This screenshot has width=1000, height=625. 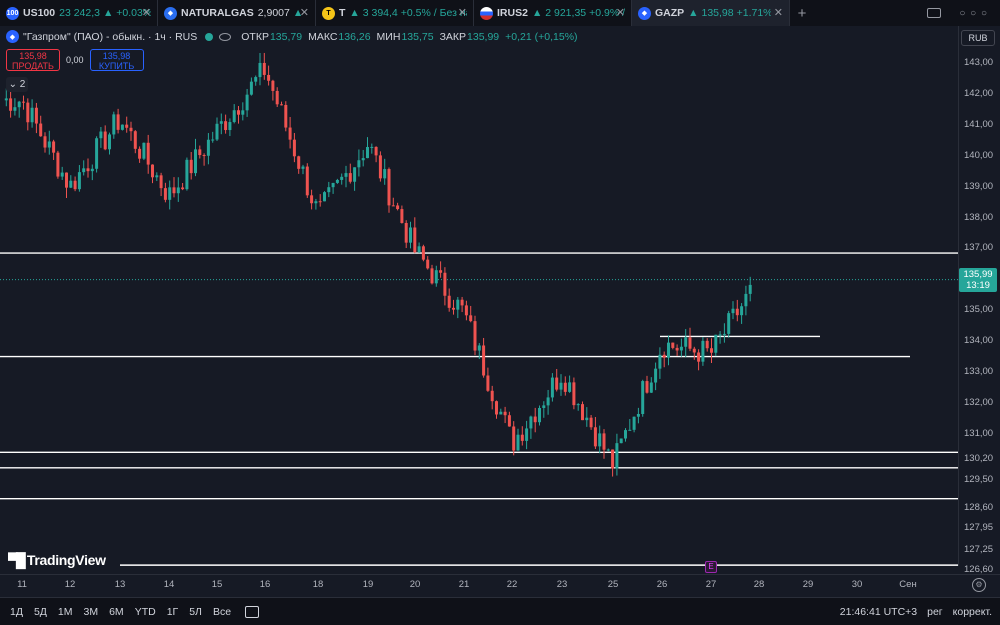 I want to click on tab-naturalgas: ◆ NATURALGAS 2,9007 ▲ ✕, so click(x=237, y=13).